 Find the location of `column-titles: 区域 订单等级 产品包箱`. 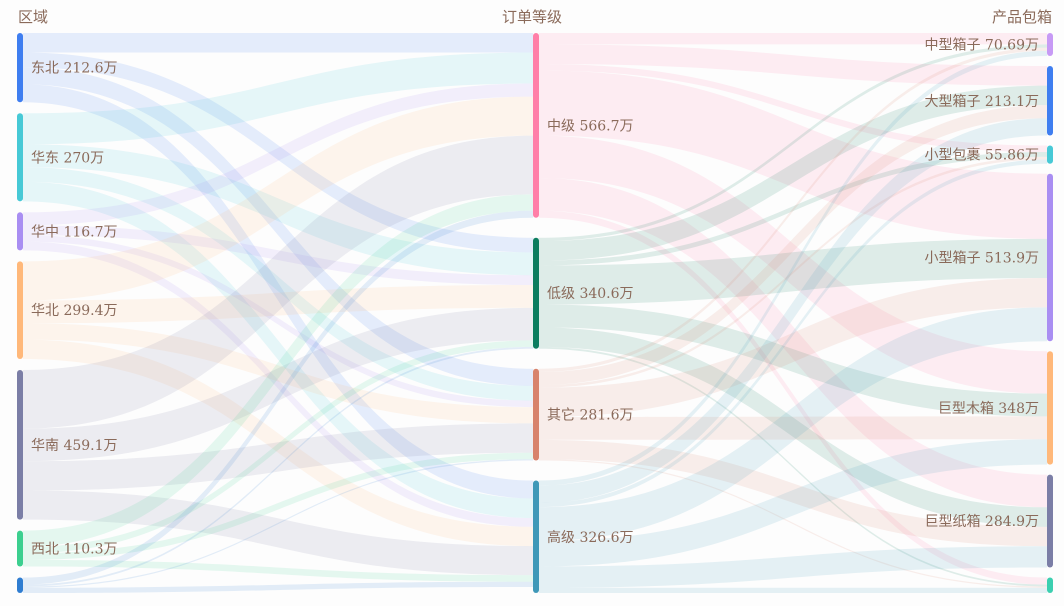

column-titles: 区域 订单等级 产品包箱 is located at coordinates (535, 17).